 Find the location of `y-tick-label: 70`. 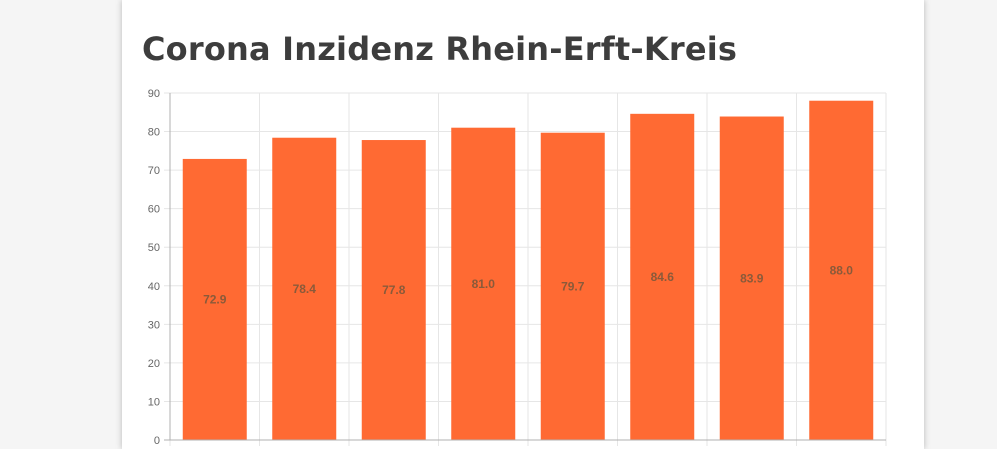

y-tick-label: 70 is located at coordinates (154, 171).